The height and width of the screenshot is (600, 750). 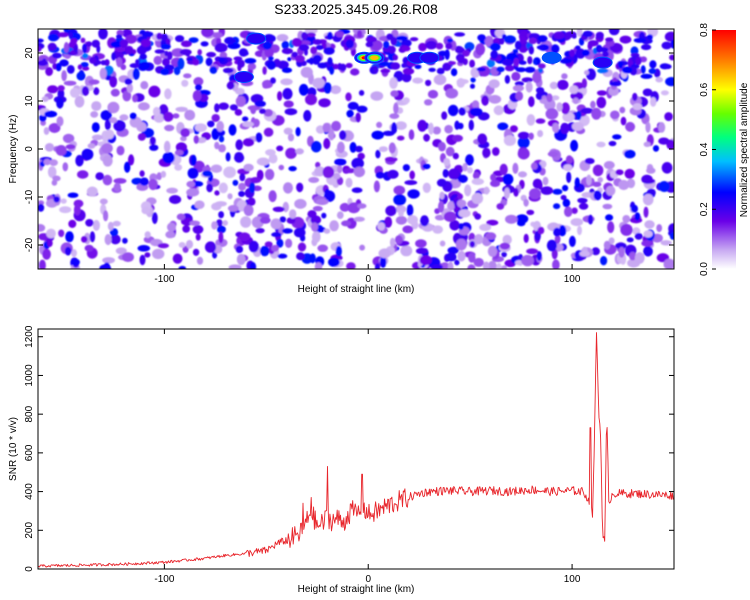 I want to click on y-tick-label: 800, so click(x=29, y=413).